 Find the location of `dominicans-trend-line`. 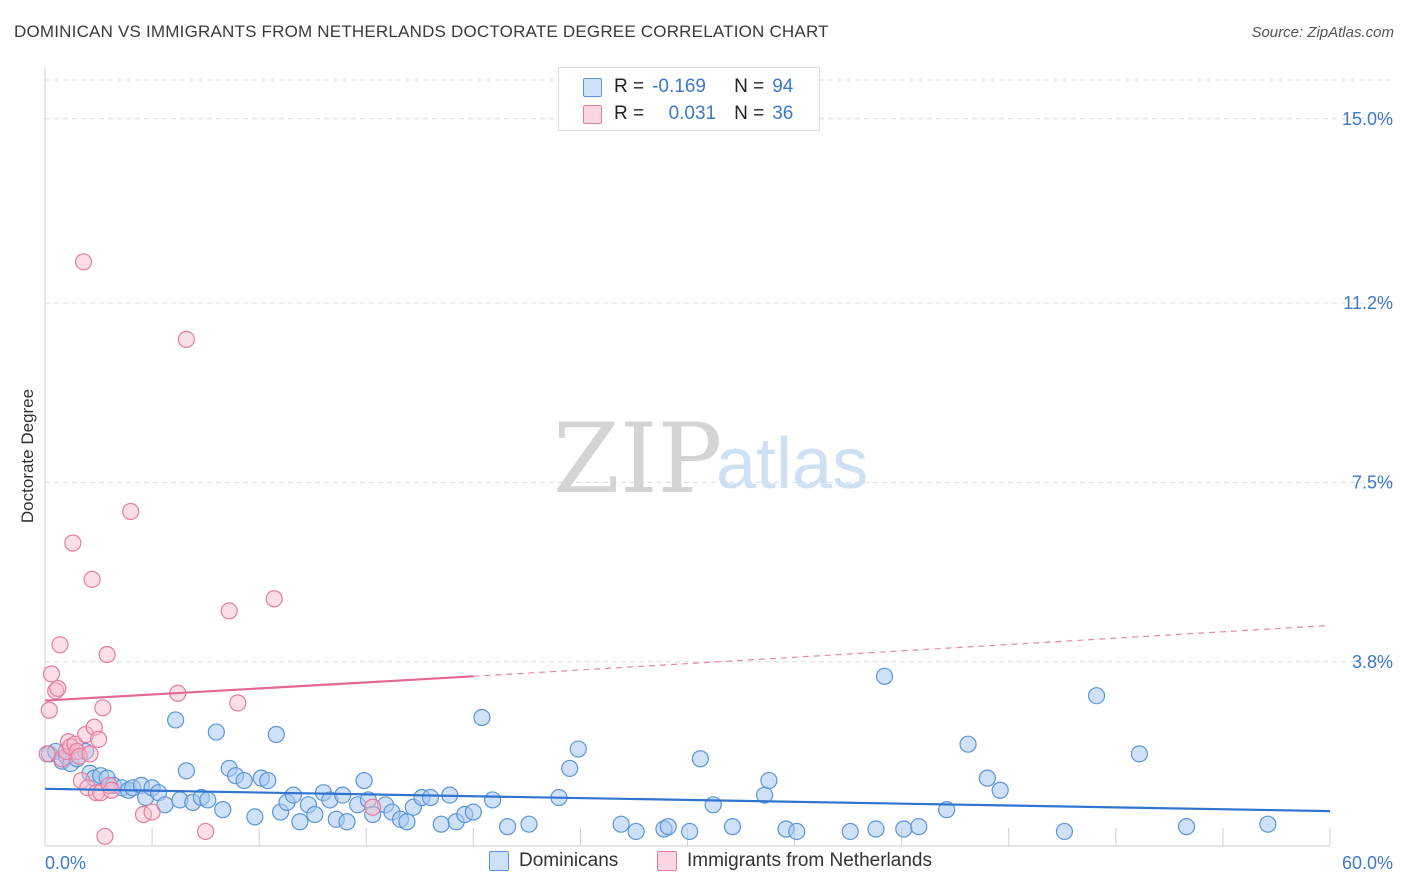

dominicans-trend-line is located at coordinates (687, 800).